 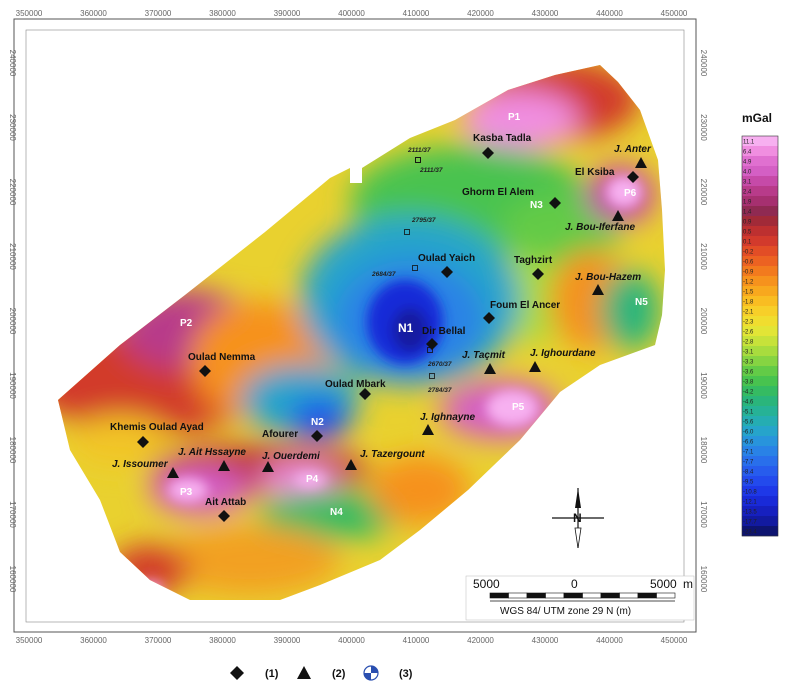 What do you see at coordinates (748, 463) in the screenshot?
I see `colorbar-value-label: -7.7` at bounding box center [748, 463].